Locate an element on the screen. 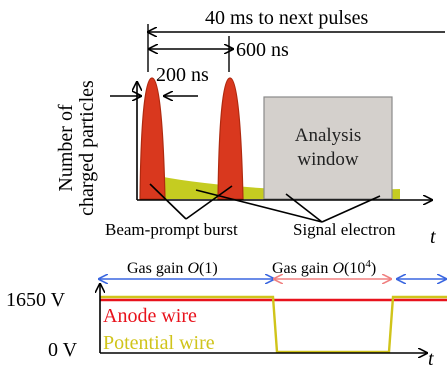 The width and height of the screenshot is (447, 367). y-axis-label-line2: charged particles is located at coordinates (87, 148).